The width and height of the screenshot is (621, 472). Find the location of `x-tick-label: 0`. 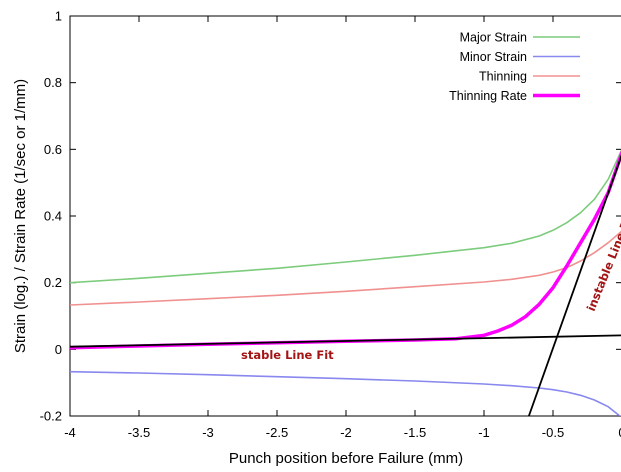

x-tick-label: 0 is located at coordinates (619, 432).